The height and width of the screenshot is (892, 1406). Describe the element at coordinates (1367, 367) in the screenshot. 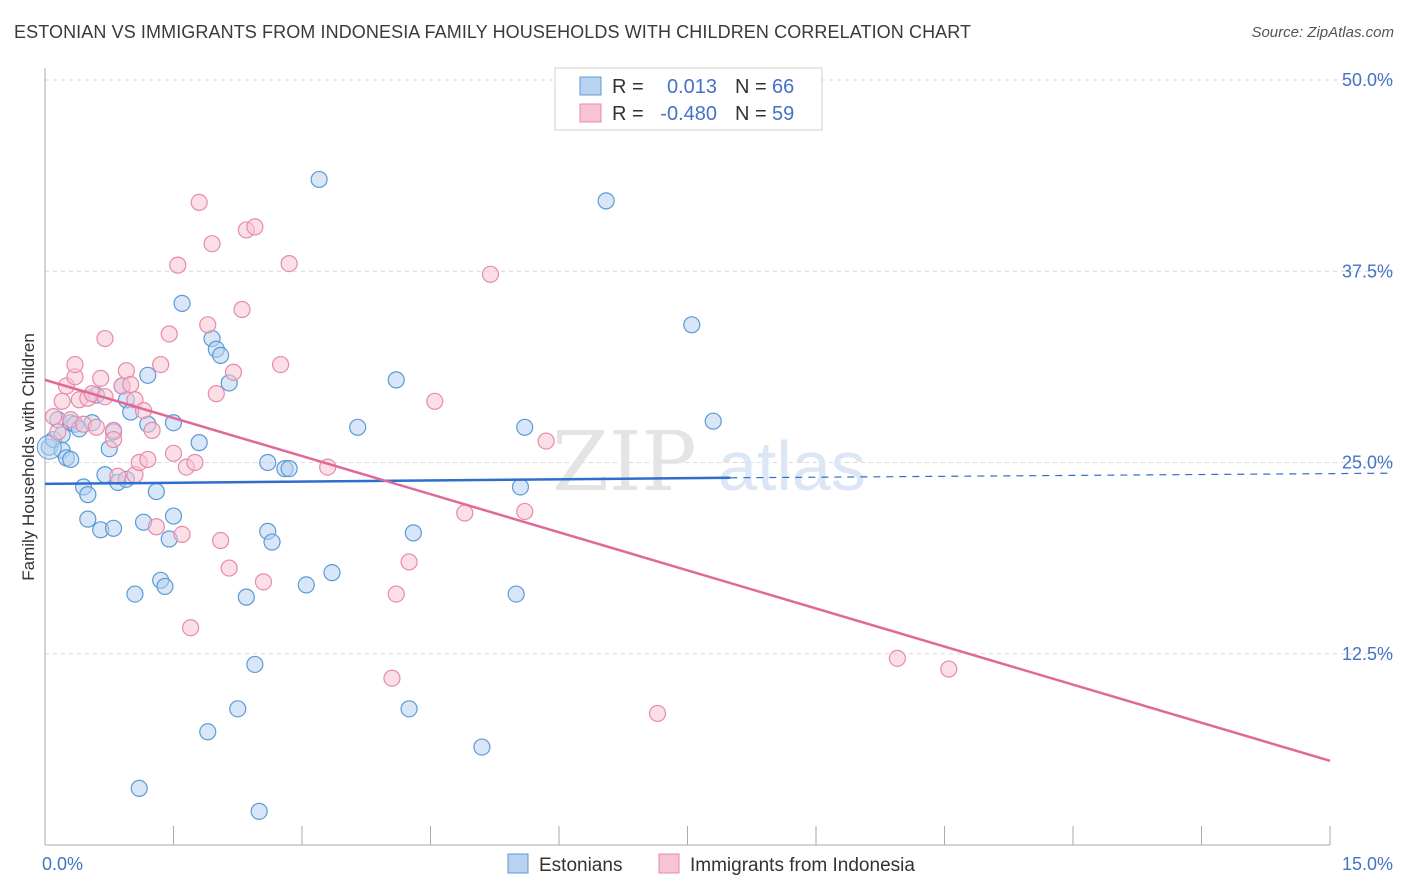

I see `y-tick-labels: 12.5% 25.0% 37.5% 50.0%` at that location.